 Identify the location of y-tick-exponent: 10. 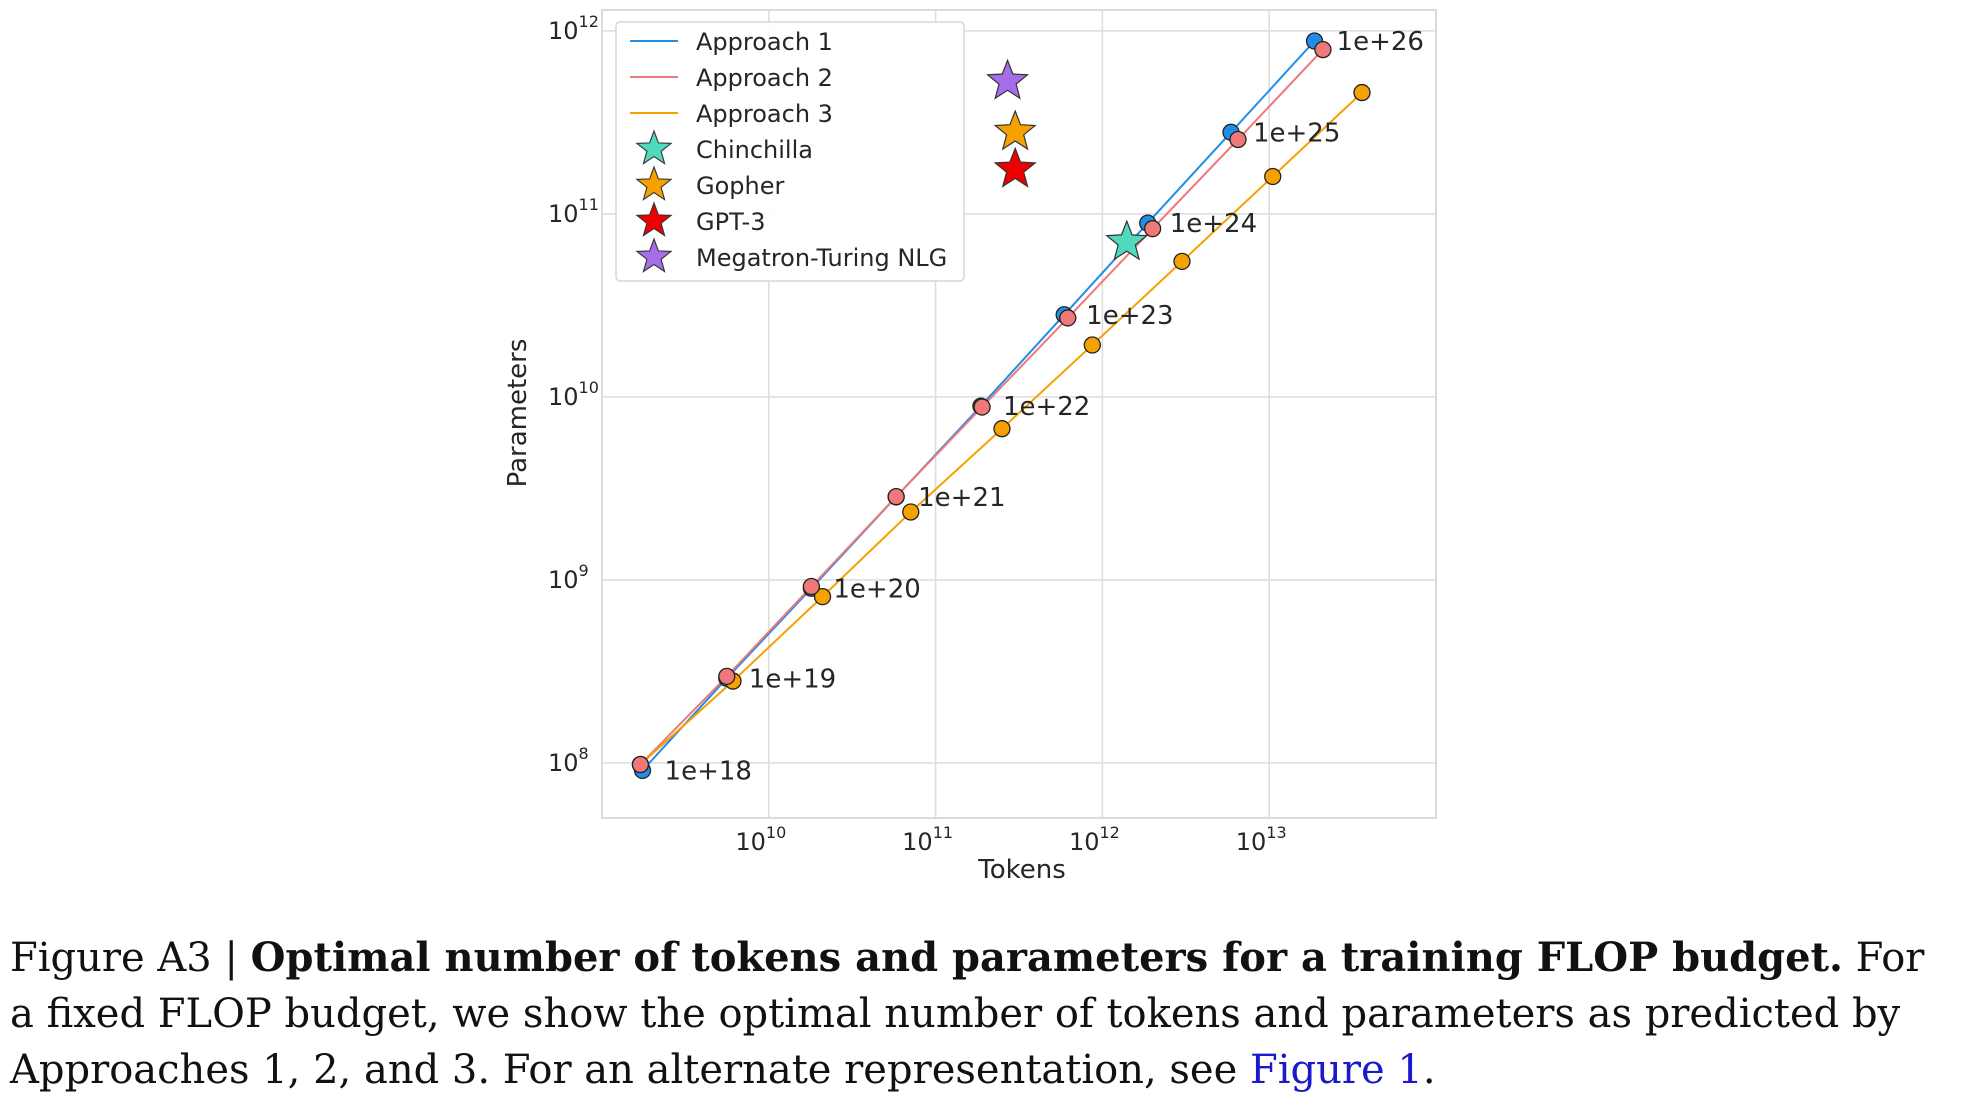
(589, 387).